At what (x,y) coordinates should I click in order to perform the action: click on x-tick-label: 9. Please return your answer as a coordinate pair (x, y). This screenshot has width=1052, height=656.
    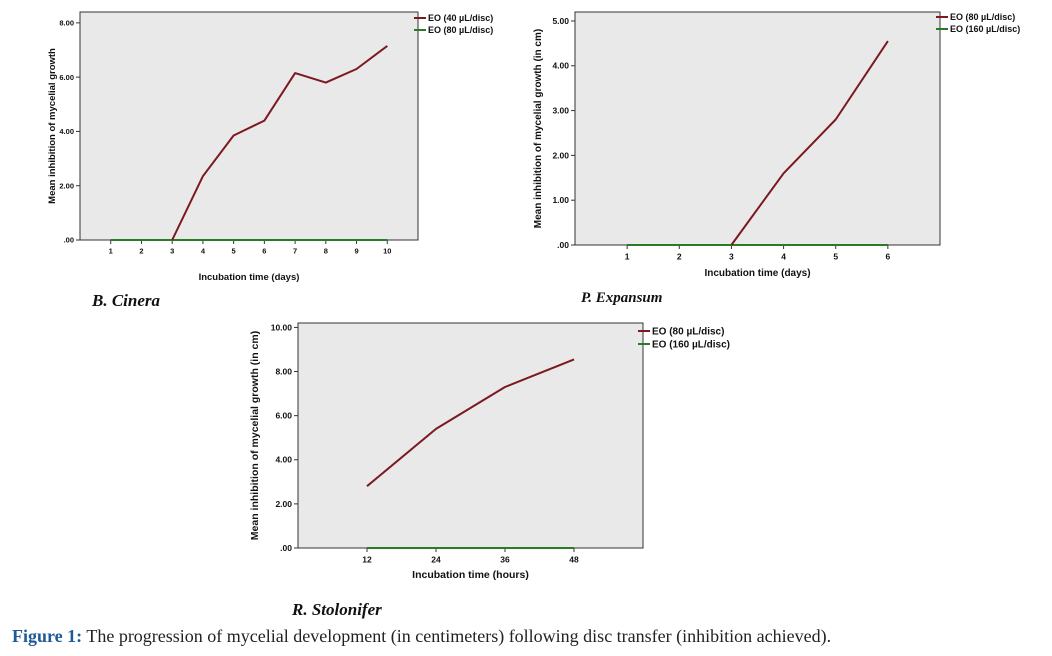
    Looking at the image, I should click on (356, 251).